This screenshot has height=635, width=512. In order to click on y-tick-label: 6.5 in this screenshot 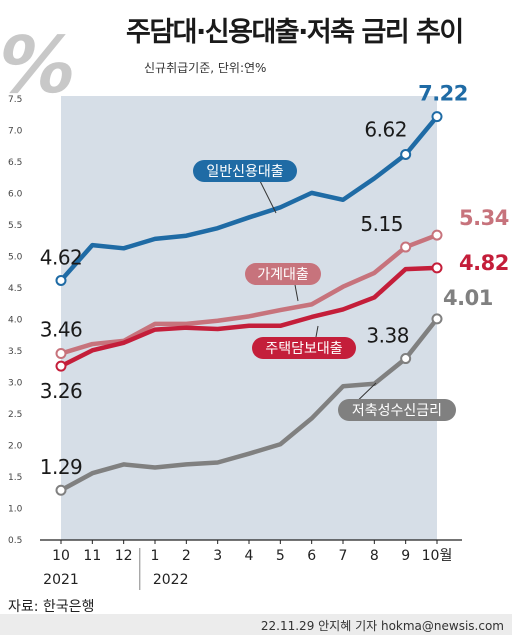, I will do `click(15, 163)`.